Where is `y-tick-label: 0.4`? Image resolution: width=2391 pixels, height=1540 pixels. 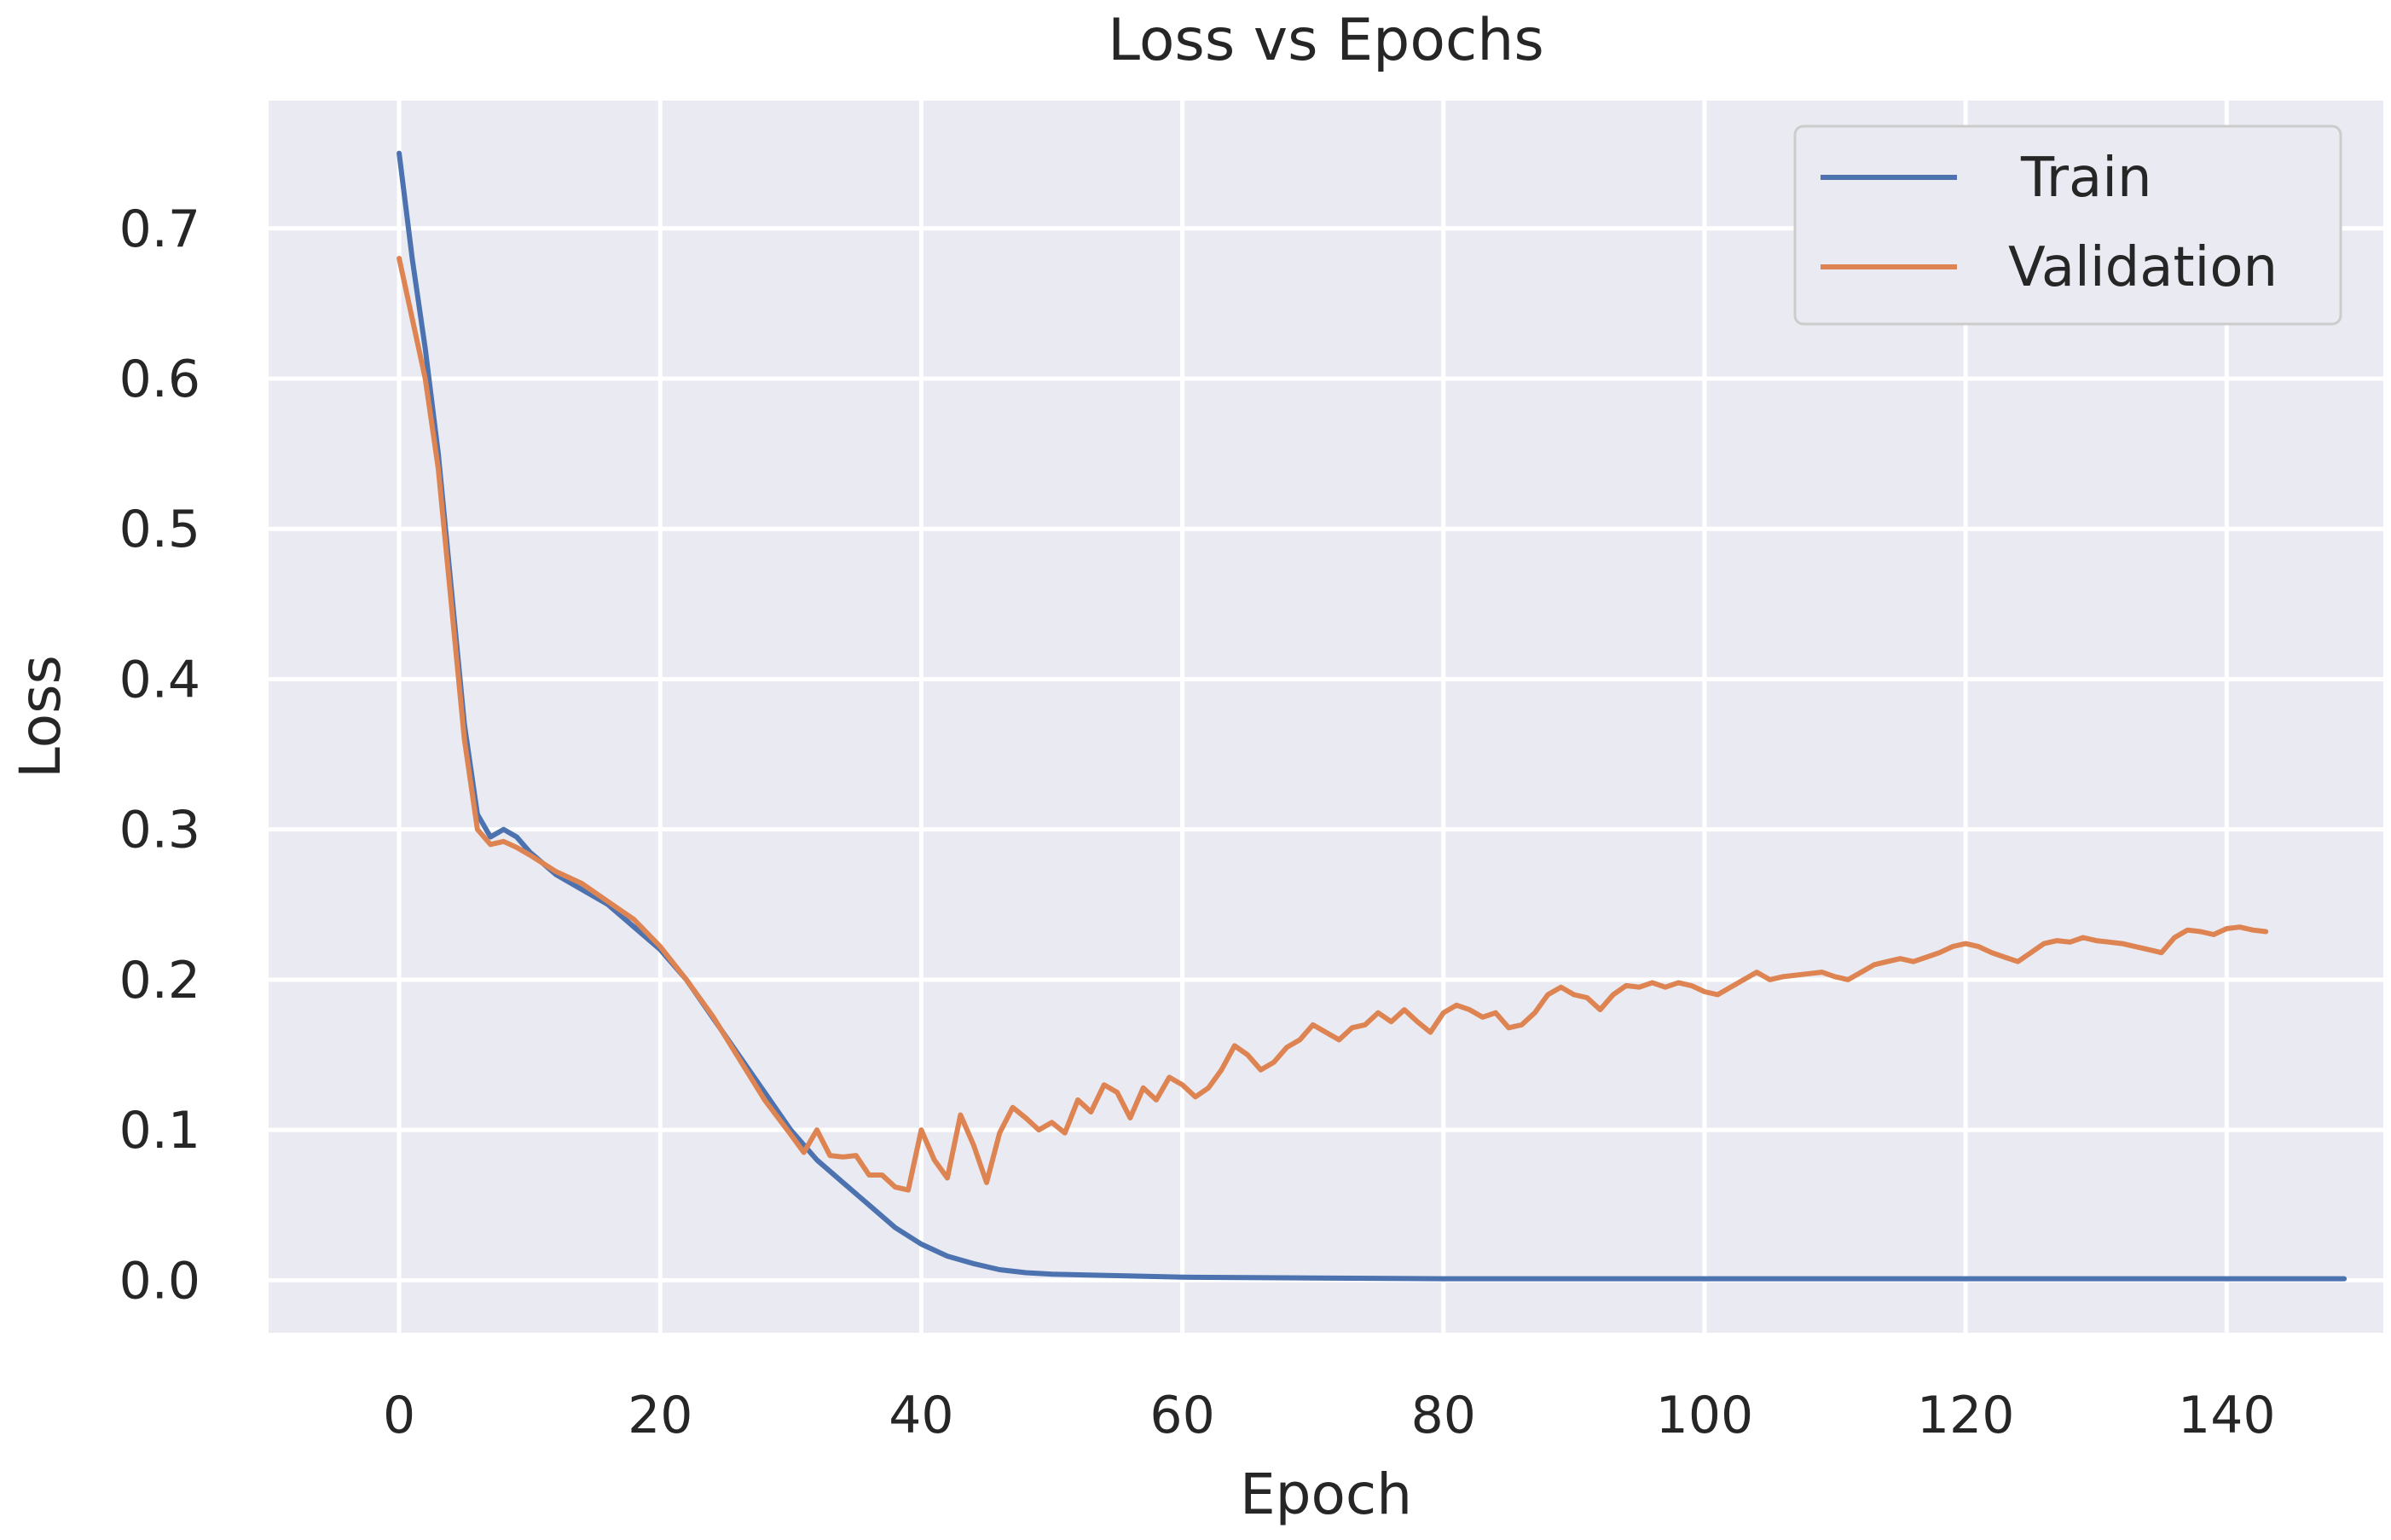 y-tick-label: 0.4 is located at coordinates (159, 679).